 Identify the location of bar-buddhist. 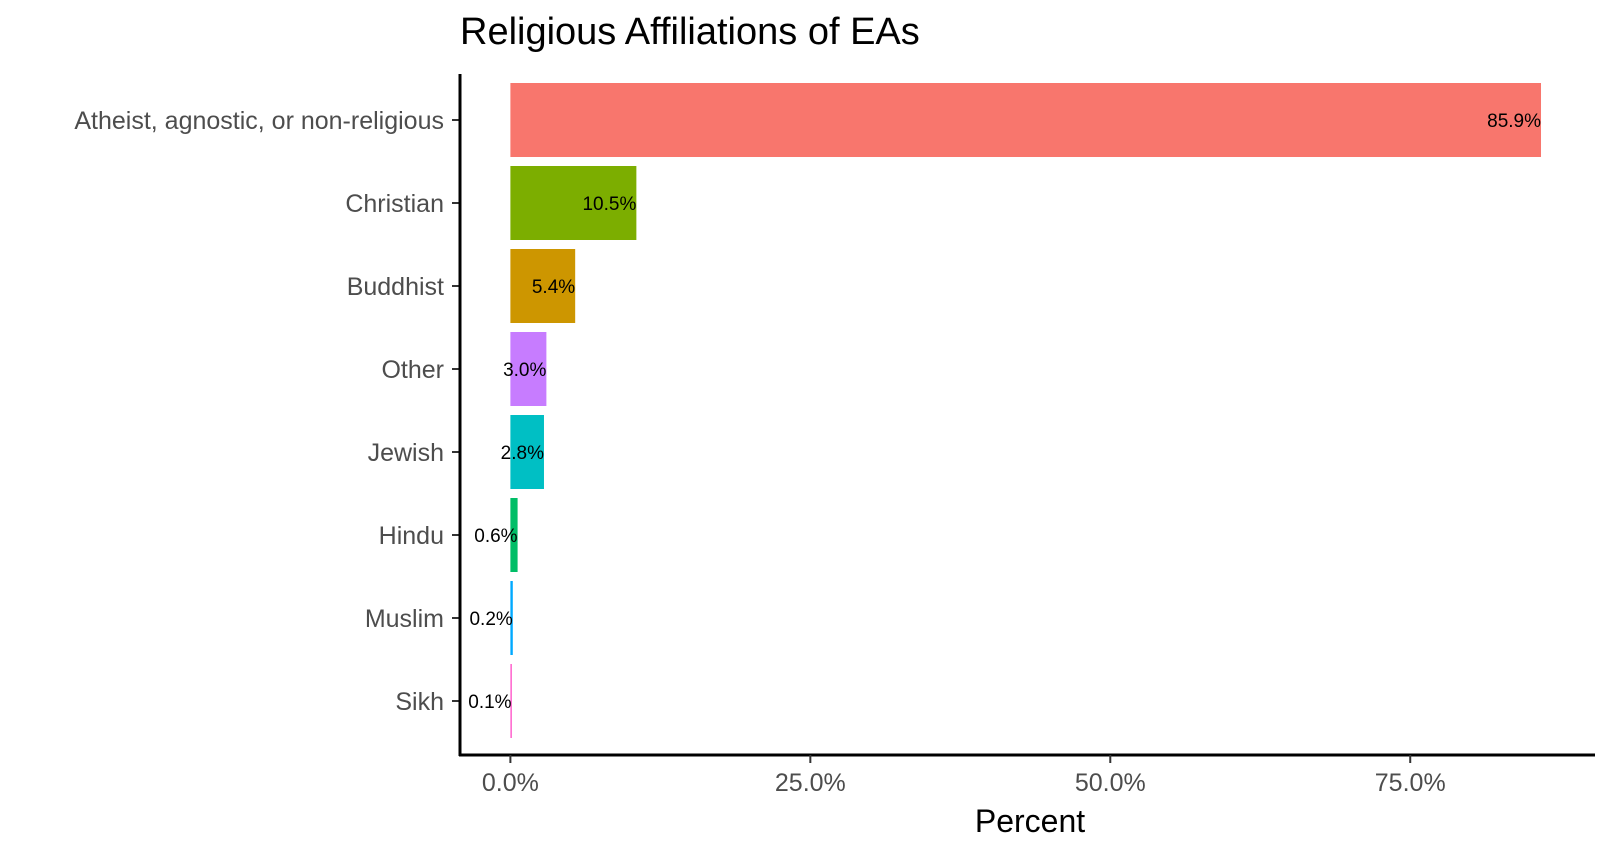
(543, 286).